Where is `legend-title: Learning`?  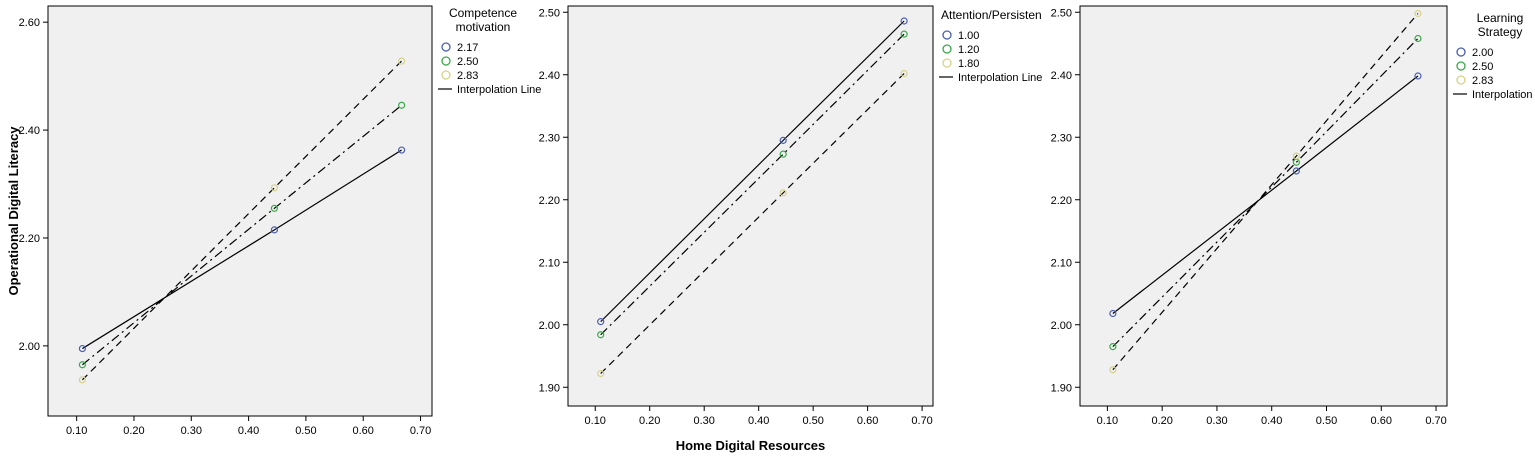
legend-title: Learning is located at coordinates (1500, 18).